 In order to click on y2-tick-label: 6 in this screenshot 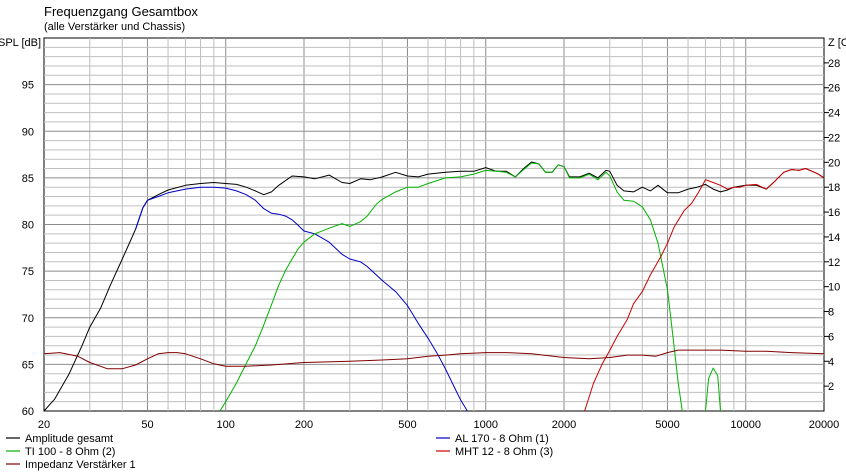, I will do `click(831, 337)`.